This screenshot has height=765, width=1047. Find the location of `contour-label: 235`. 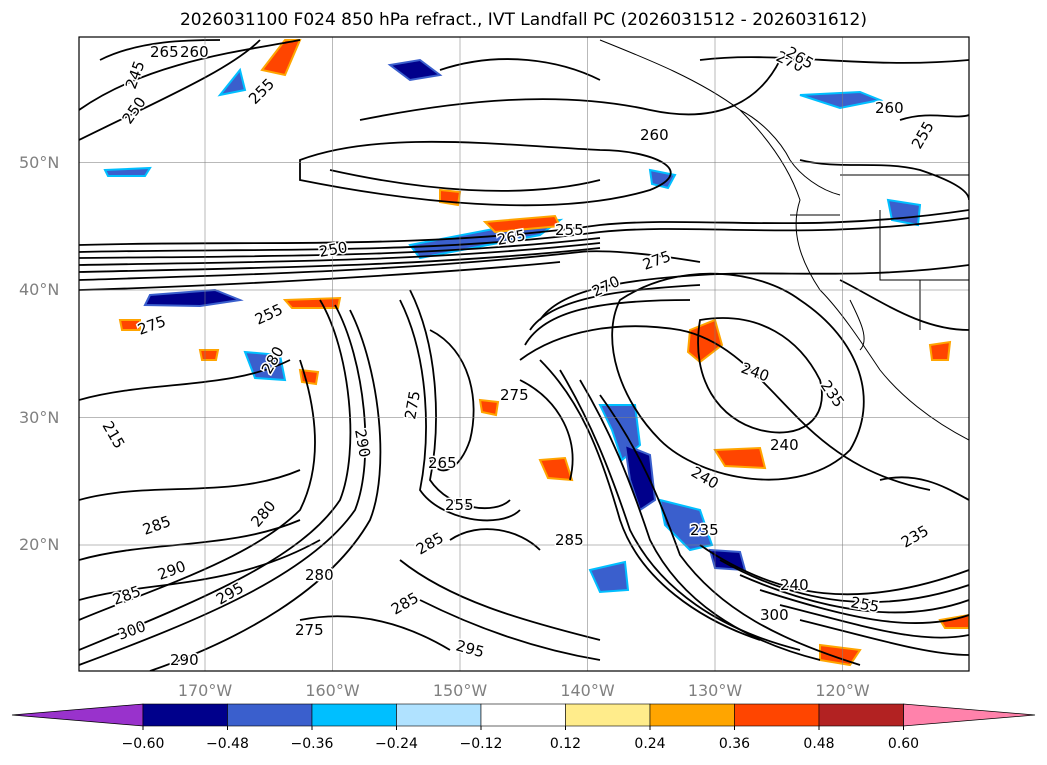

contour-label: 235 is located at coordinates (704, 530).